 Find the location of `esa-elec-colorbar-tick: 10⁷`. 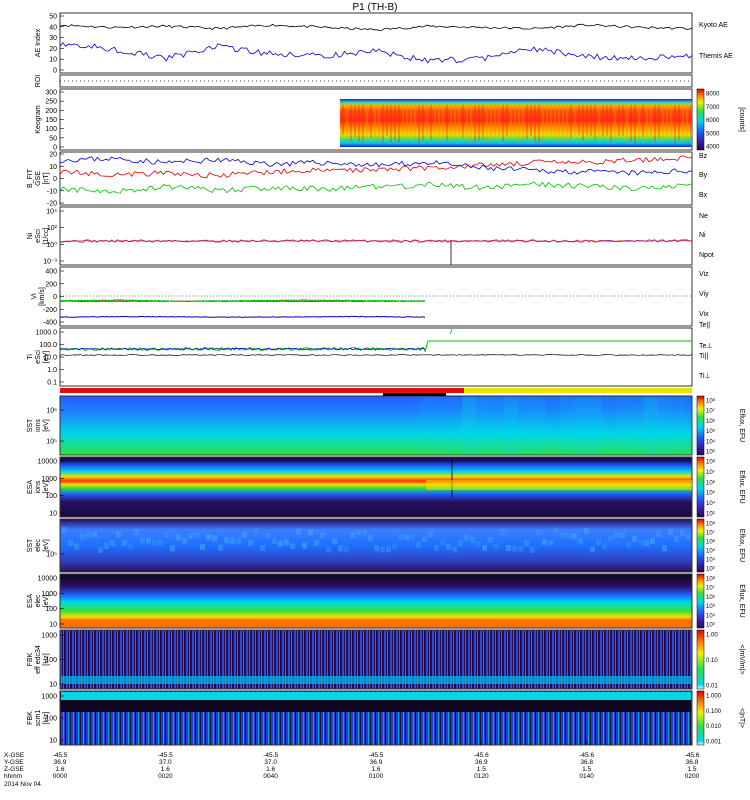

esa-elec-colorbar-tick: 10⁷ is located at coordinates (710, 588).